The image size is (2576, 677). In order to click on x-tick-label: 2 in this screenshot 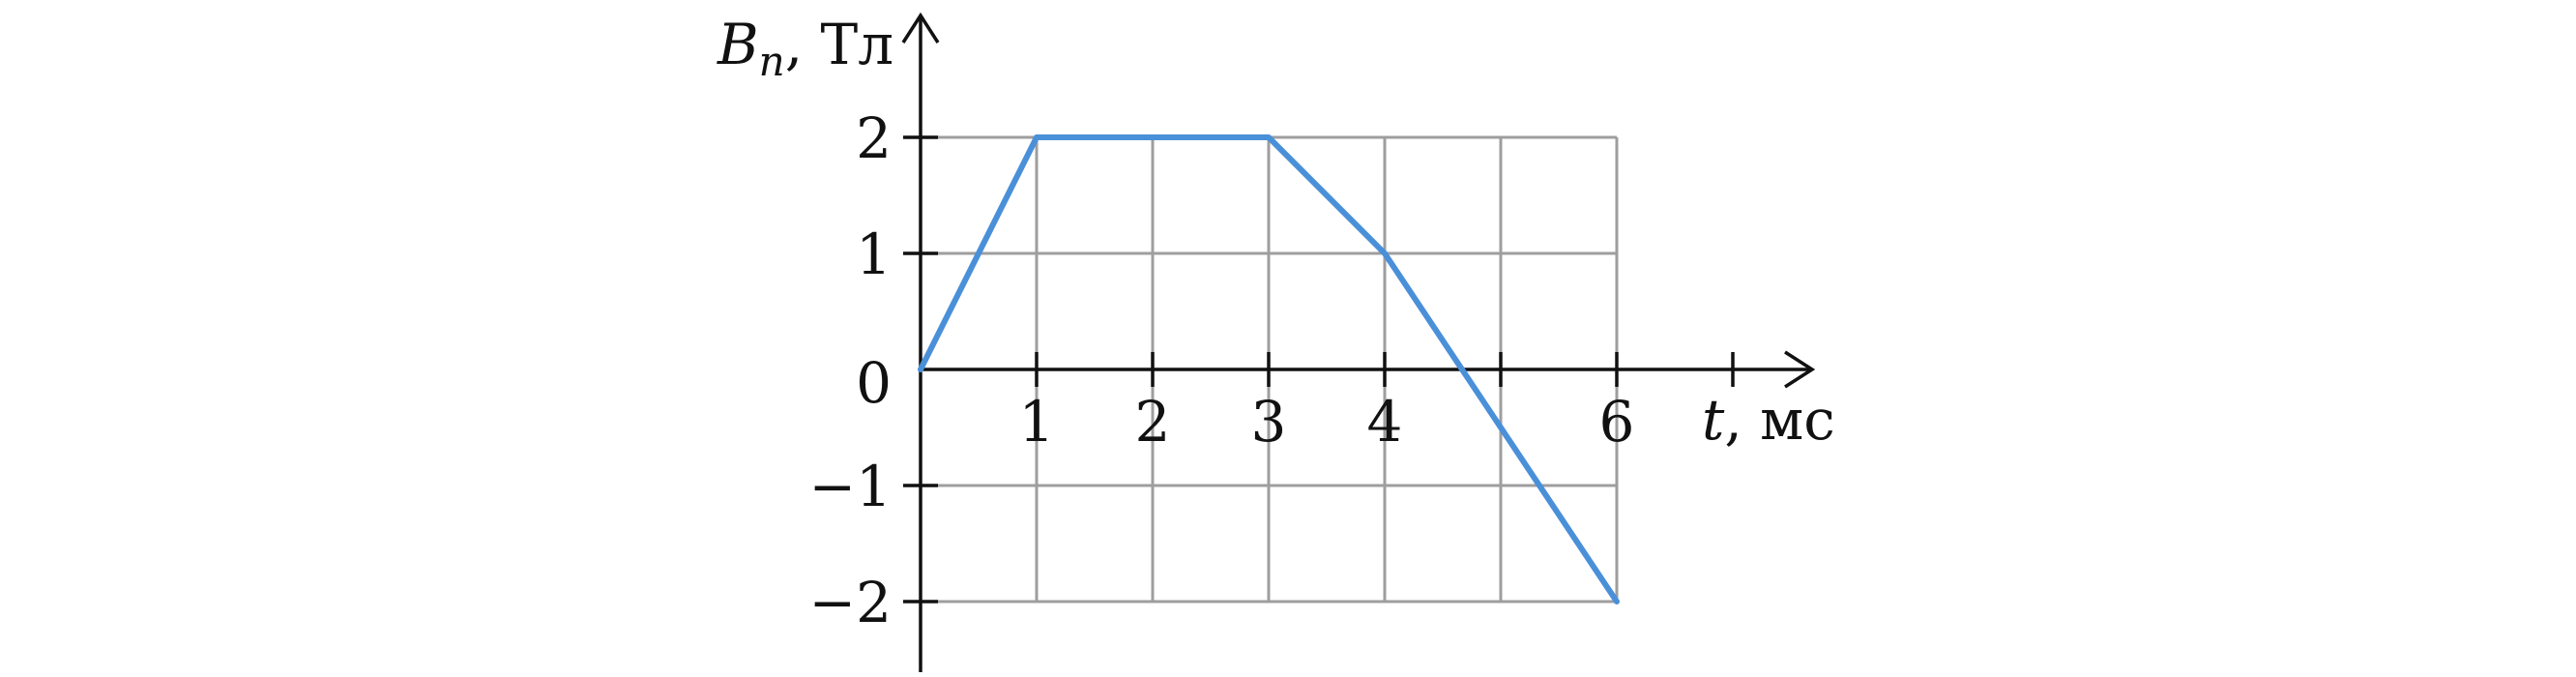, I will do `click(1153, 422)`.